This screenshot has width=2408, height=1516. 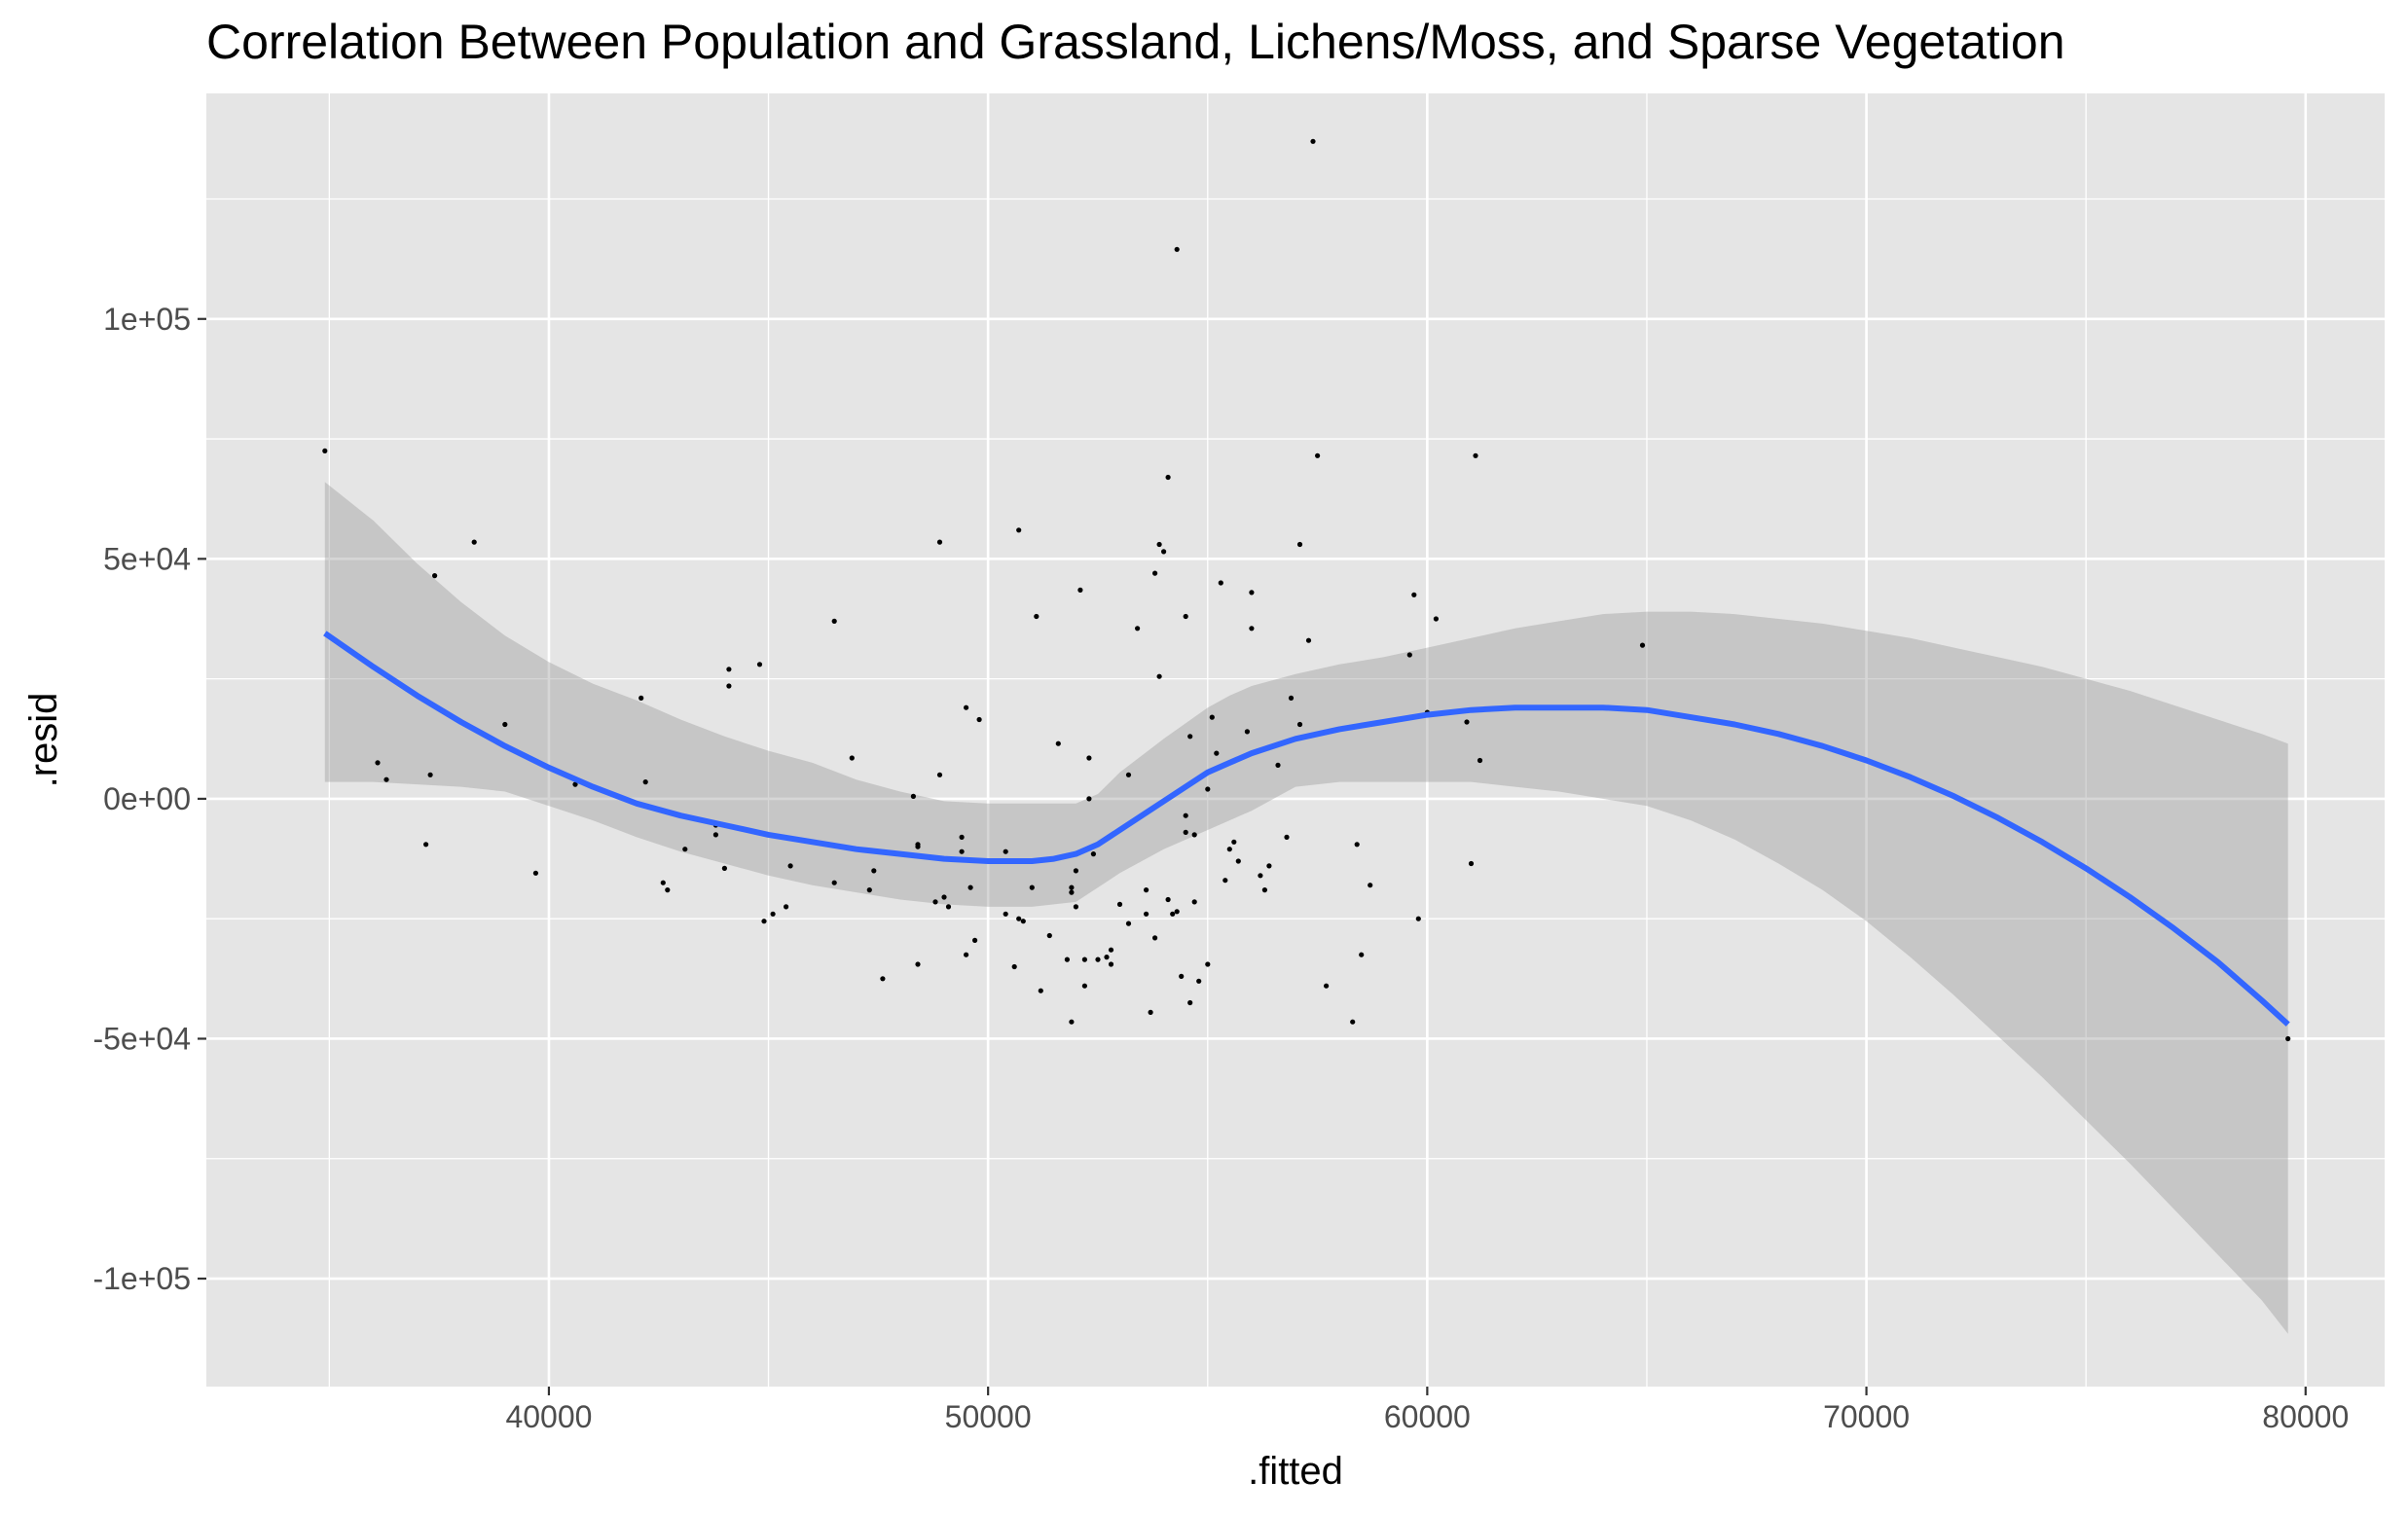 I want to click on y-axis-ticks: -1e+05 -5e+04 0e+00 5e+04 1e+05, so click(x=149, y=799).